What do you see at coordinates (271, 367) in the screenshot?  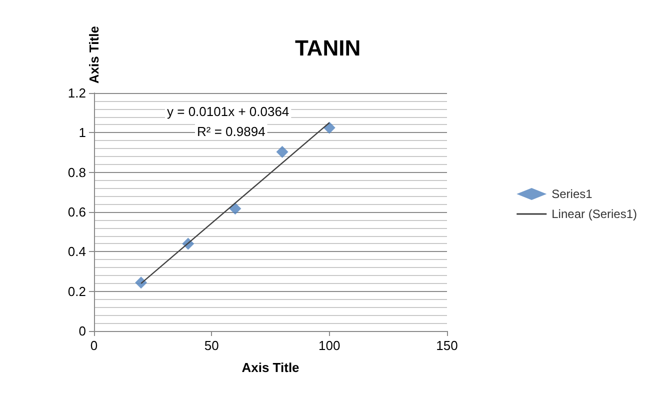 I see `x-axis-title: Axis Title` at bounding box center [271, 367].